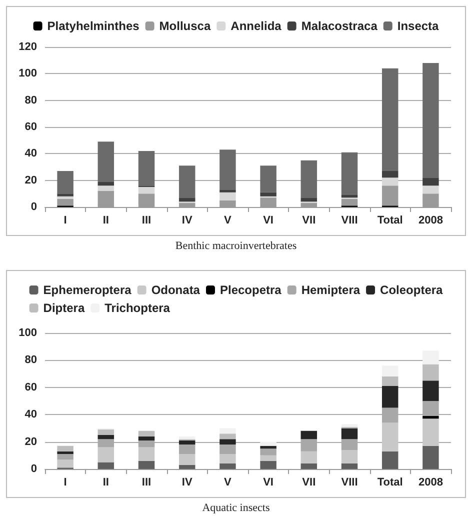 The image size is (475, 527). Describe the element at coordinates (137, 308) in the screenshot. I see `legend-label: Trichoptera` at that location.